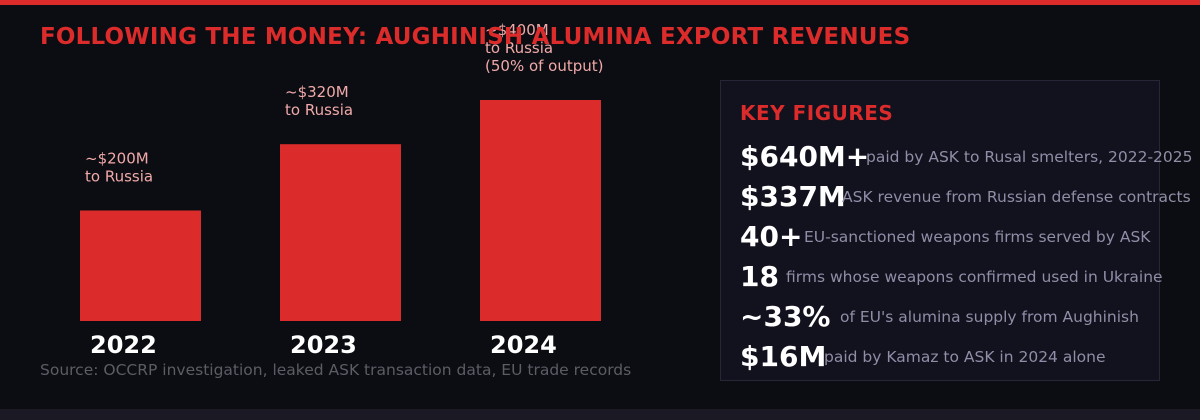 This screenshot has width=1200, height=420. What do you see at coordinates (759, 276) in the screenshot?
I see `key-figure-value: 18` at bounding box center [759, 276].